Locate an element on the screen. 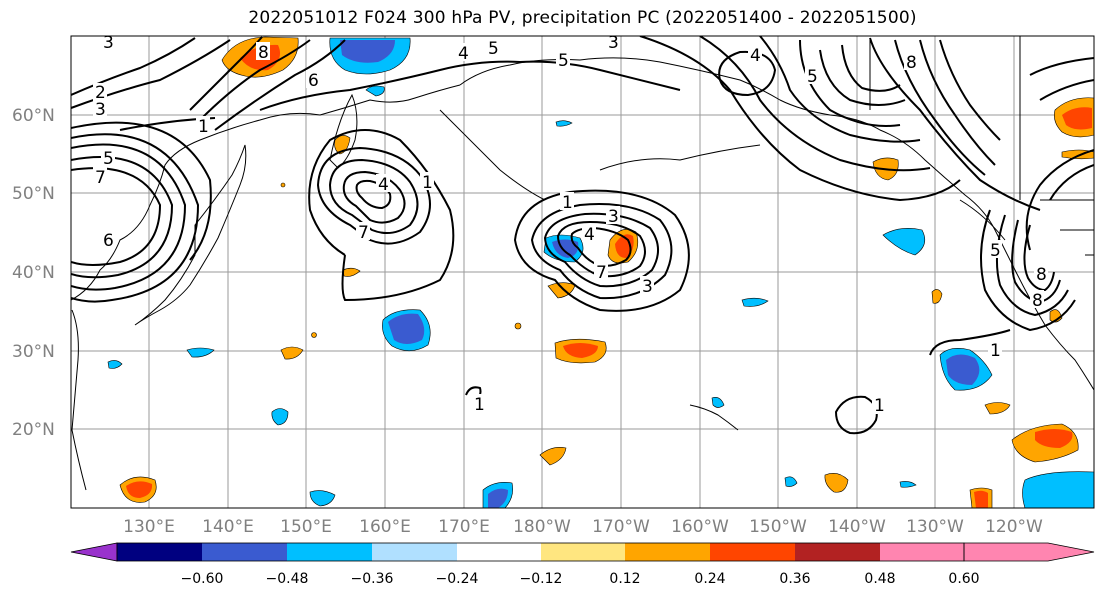 The image size is (1105, 601). lon-label: 160°E is located at coordinates (385, 527).